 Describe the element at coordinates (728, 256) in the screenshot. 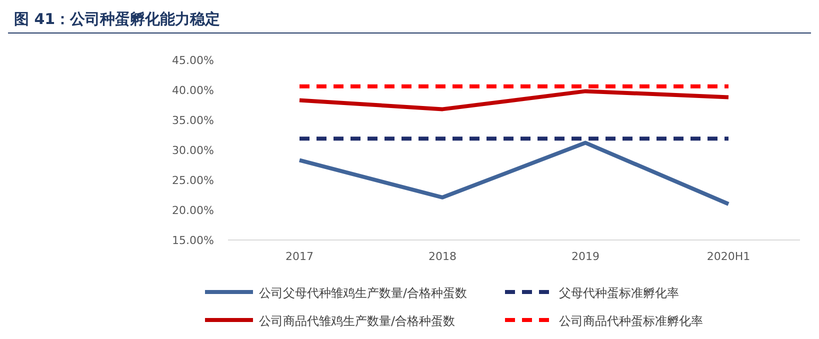

I see `x-tick-label: 2020H1` at that location.